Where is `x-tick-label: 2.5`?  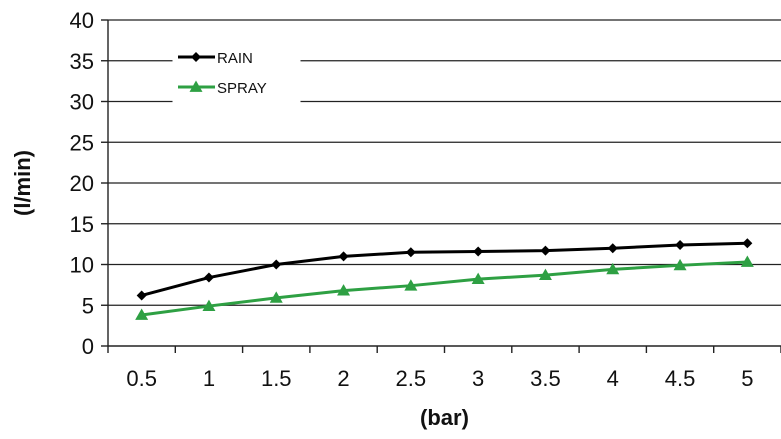
x-tick-label: 2.5 is located at coordinates (411, 378).